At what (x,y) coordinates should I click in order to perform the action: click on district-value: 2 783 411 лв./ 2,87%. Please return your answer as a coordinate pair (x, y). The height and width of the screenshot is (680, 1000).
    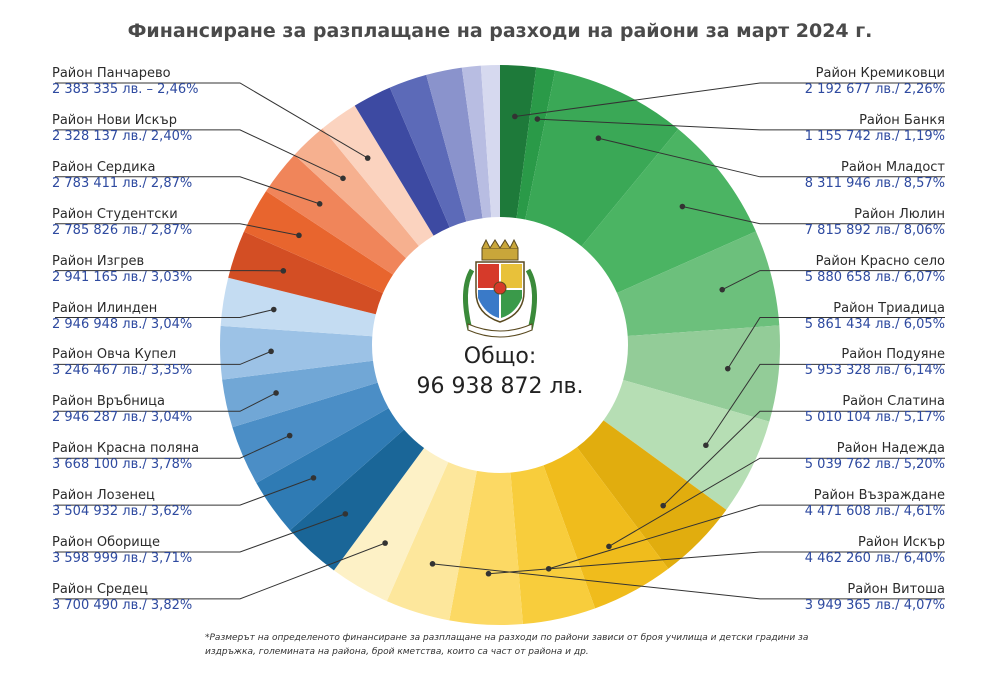
    Looking at the image, I should click on (122, 183).